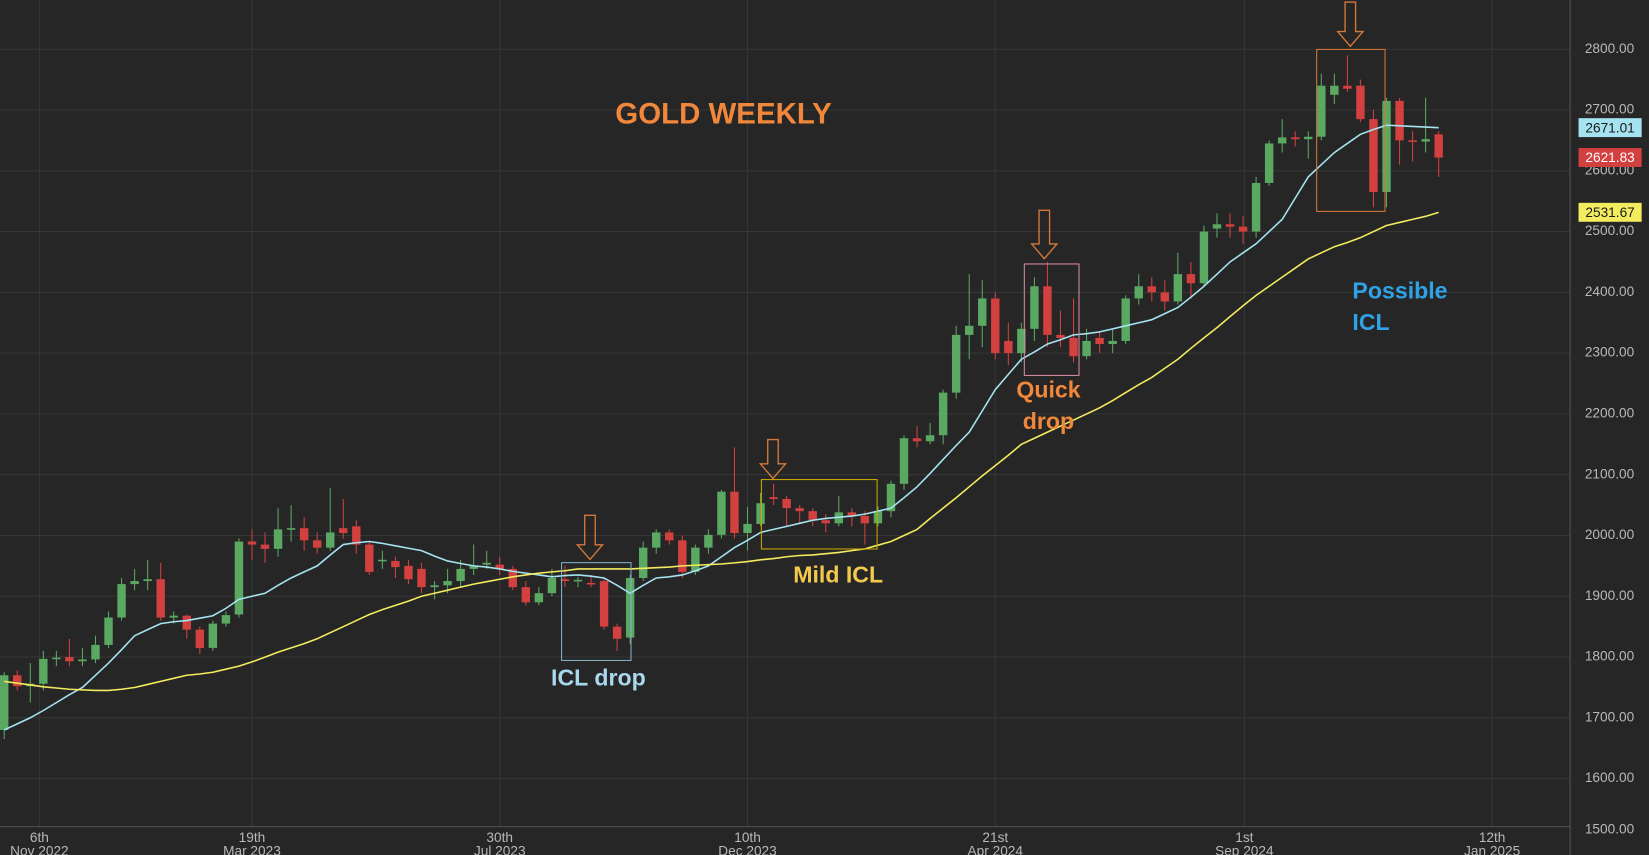  What do you see at coordinates (1610, 534) in the screenshot?
I see `y-tick-label: 2000.00` at bounding box center [1610, 534].